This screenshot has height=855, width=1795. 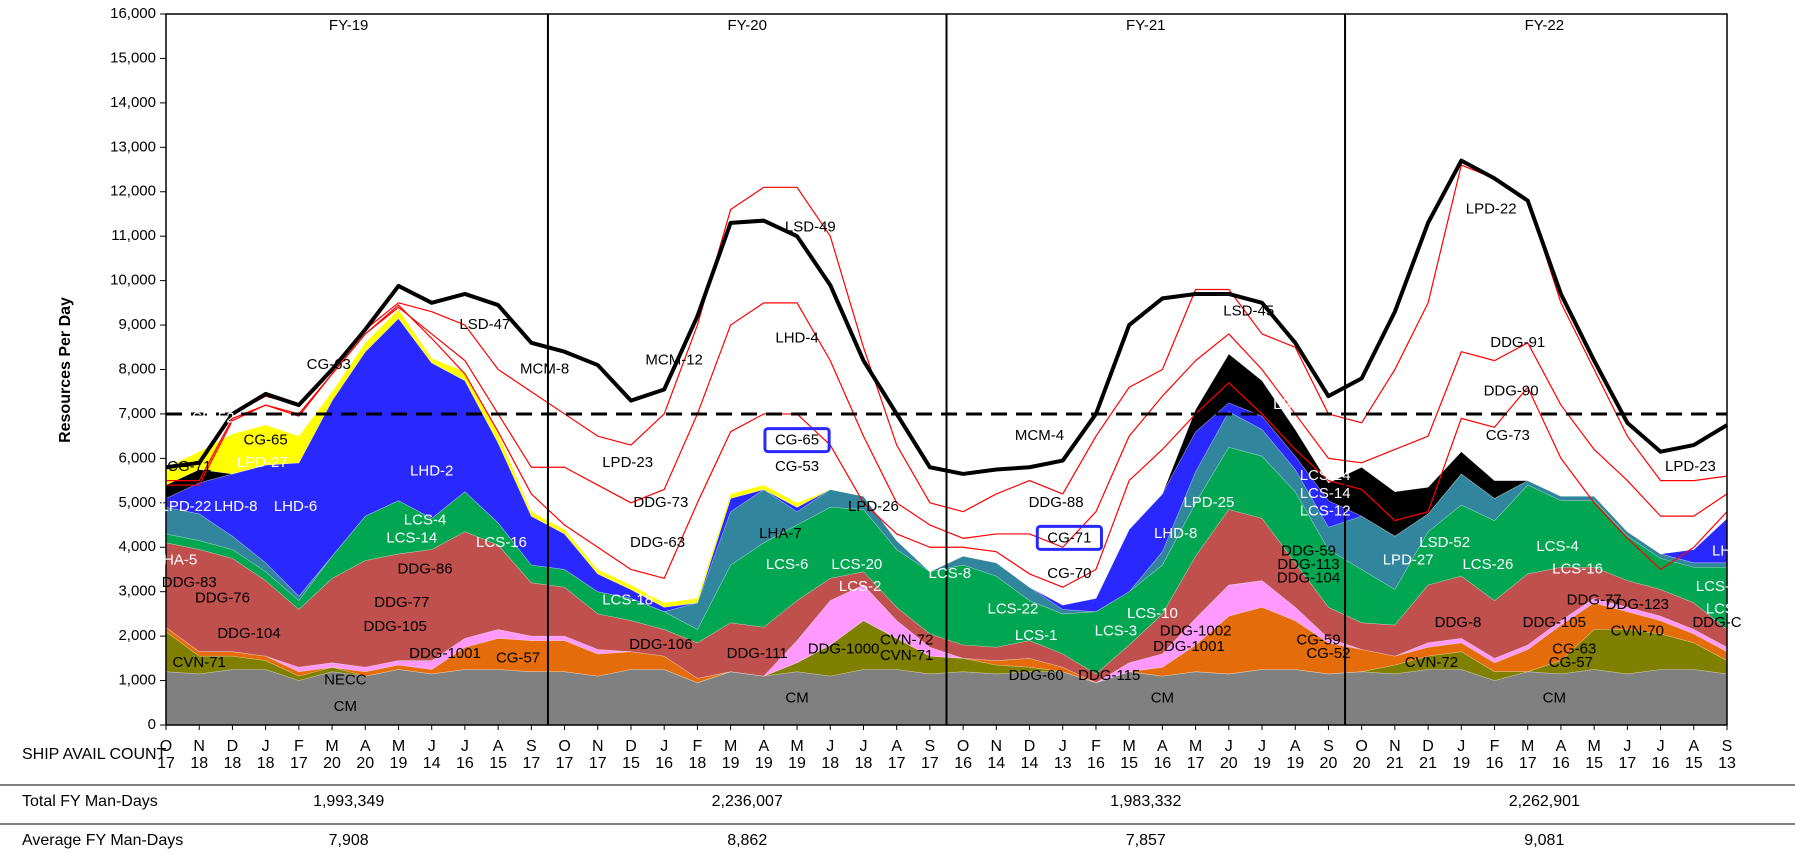 I want to click on annotation: DDG-115, so click(x=1109, y=675).